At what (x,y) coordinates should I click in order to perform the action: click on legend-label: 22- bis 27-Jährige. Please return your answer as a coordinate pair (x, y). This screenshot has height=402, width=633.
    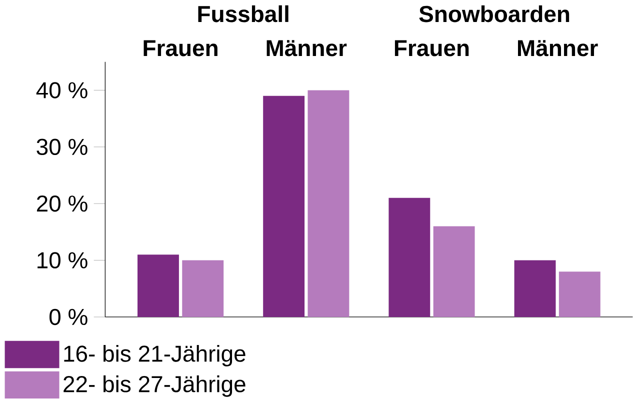
    Looking at the image, I should click on (155, 386).